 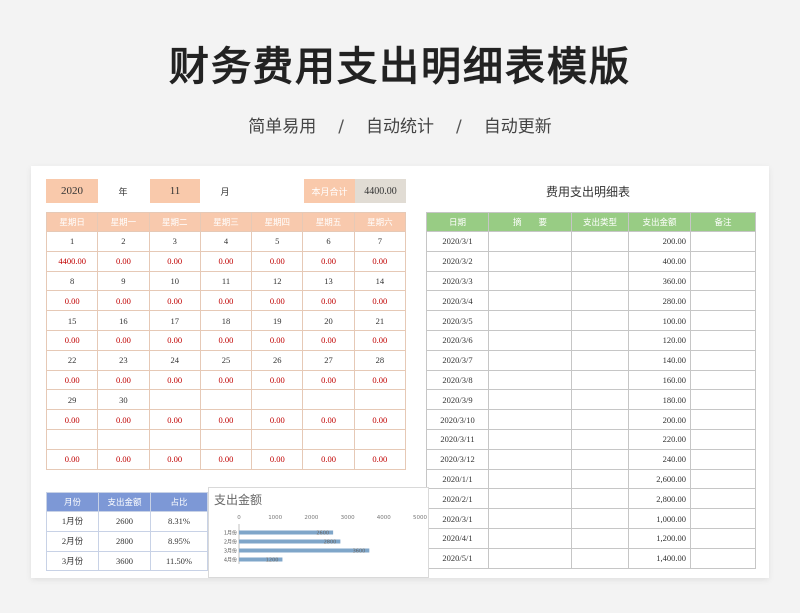 What do you see at coordinates (277, 320) in the screenshot?
I see `calendar-day: 19` at bounding box center [277, 320].